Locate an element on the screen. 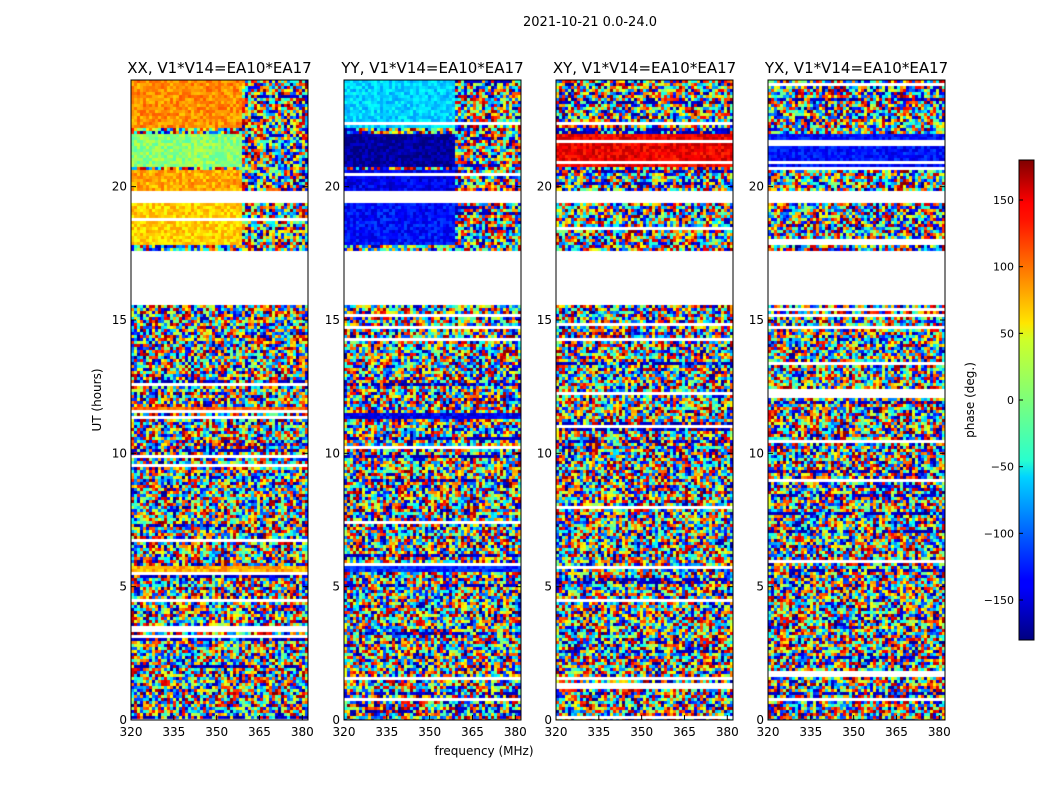 This screenshot has width=1050, height=800. colorbar-tick-label: −50 is located at coordinates (1002, 467).